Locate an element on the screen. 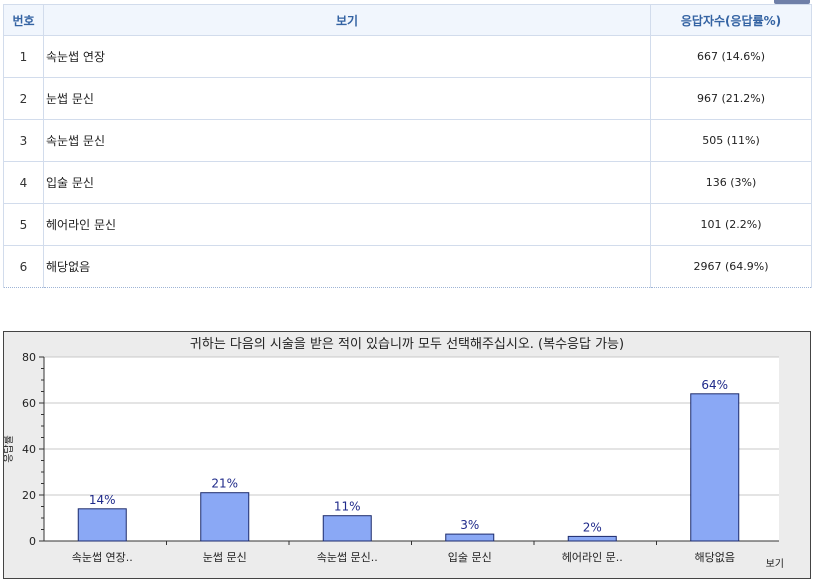 The height and width of the screenshot is (585, 818). row-option-label: 속눈썹 문신 is located at coordinates (76, 141).